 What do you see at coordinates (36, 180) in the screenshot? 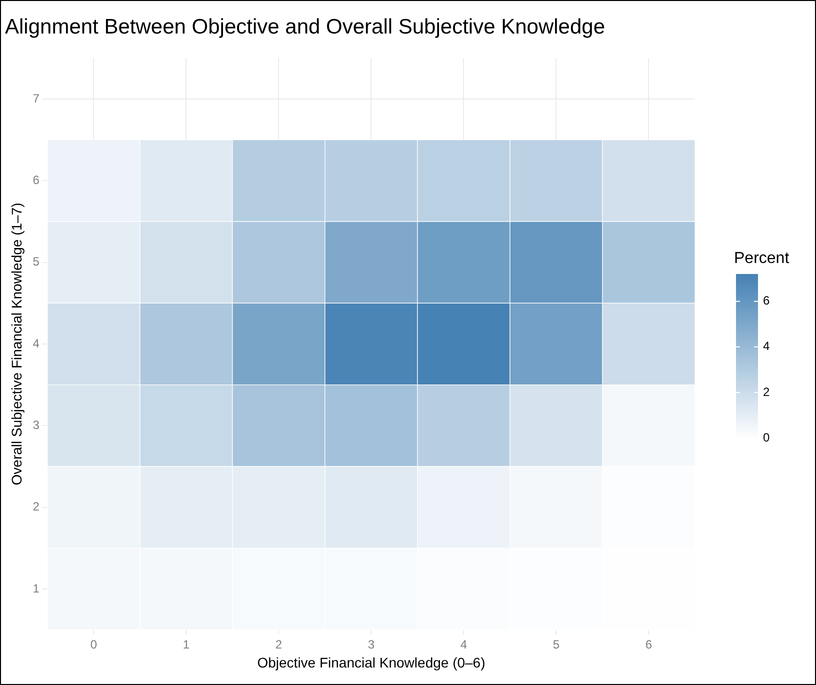
I see `y-tick-label: 6` at bounding box center [36, 180].